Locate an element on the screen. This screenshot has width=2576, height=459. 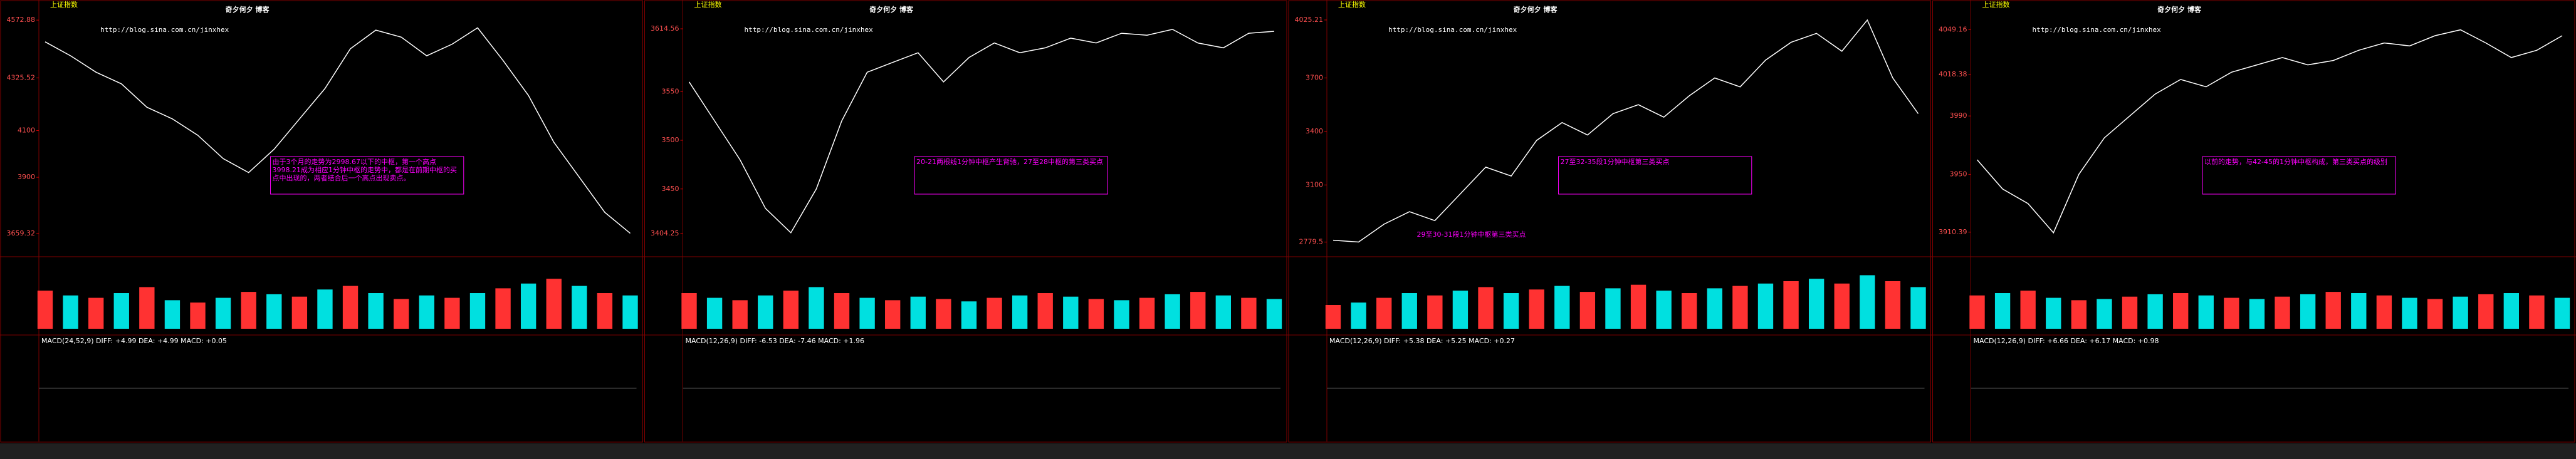
y-tick-label: 4025.21 is located at coordinates (1309, 20).